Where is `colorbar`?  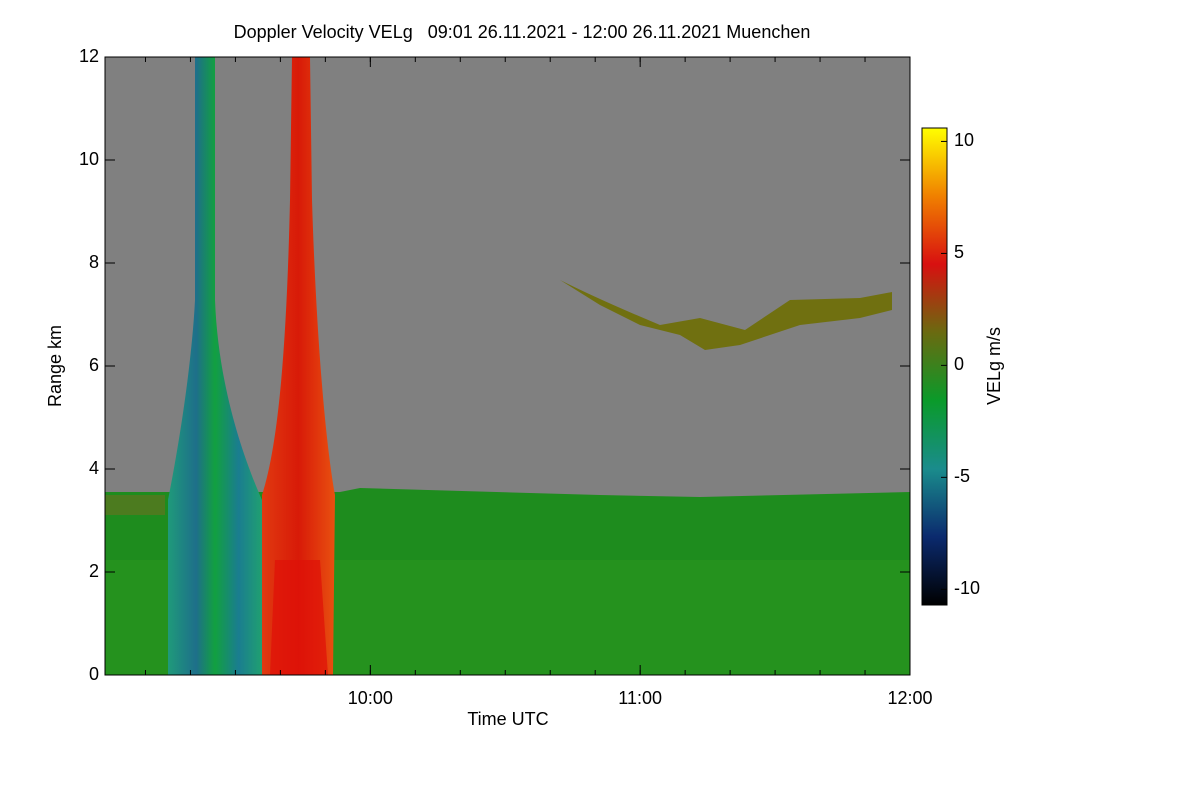 colorbar is located at coordinates (934, 366).